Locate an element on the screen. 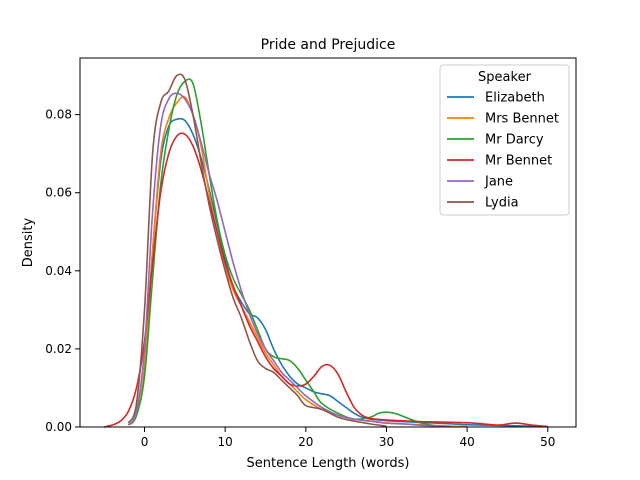 The width and height of the screenshot is (640, 480). legend-box is located at coordinates (504, 140).